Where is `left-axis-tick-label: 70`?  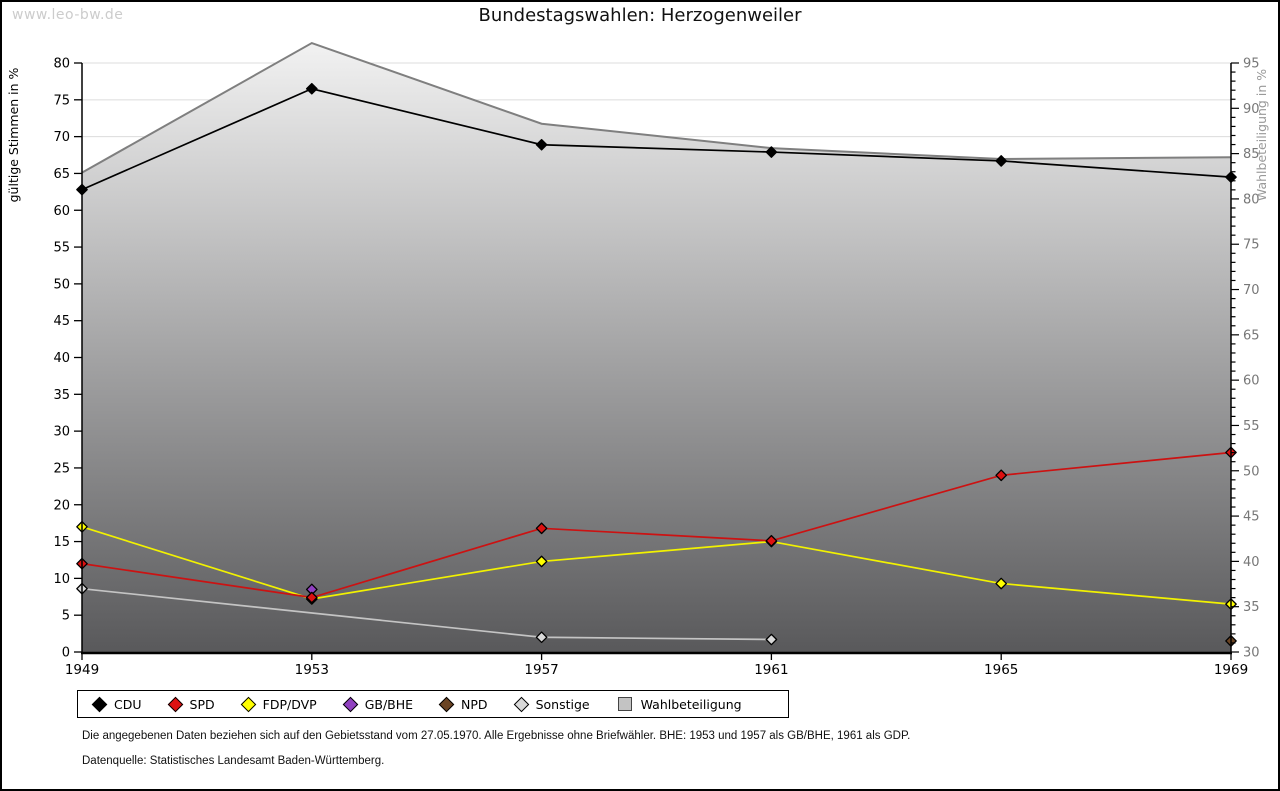 left-axis-tick-label: 70 is located at coordinates (61, 137).